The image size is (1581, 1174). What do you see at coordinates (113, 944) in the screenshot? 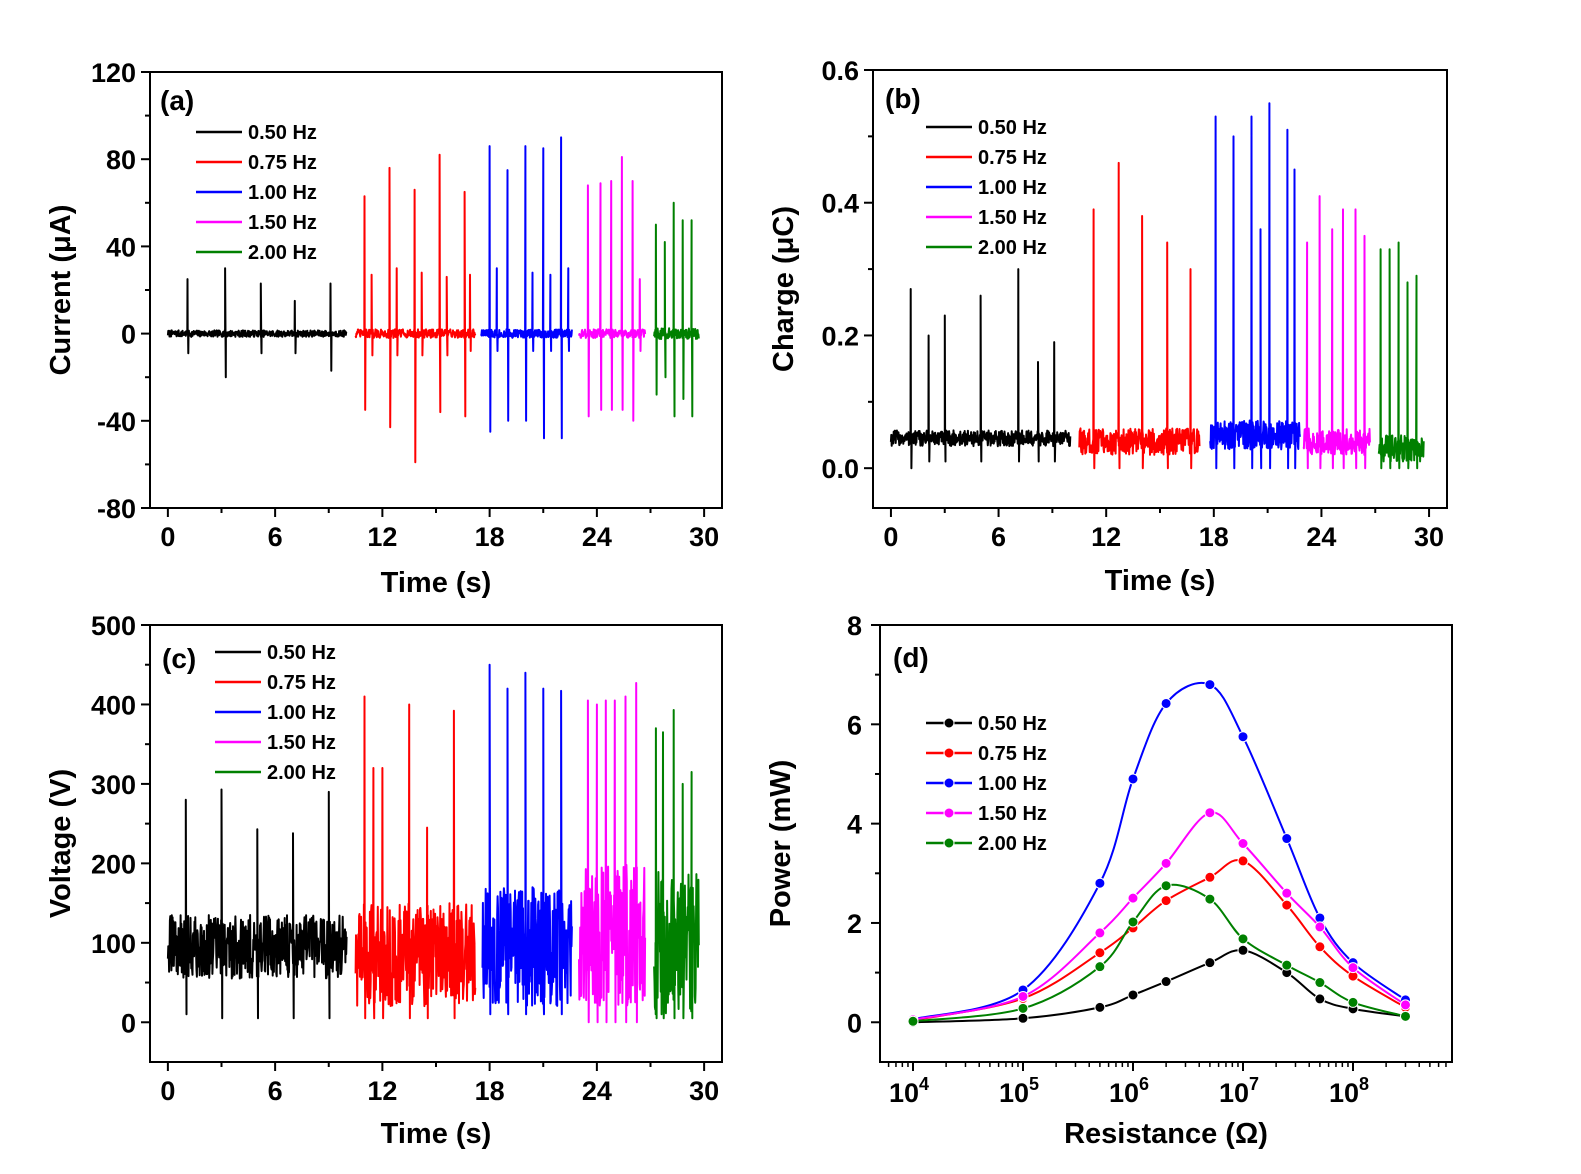
I see `y-tick-label: 100` at bounding box center [113, 944].